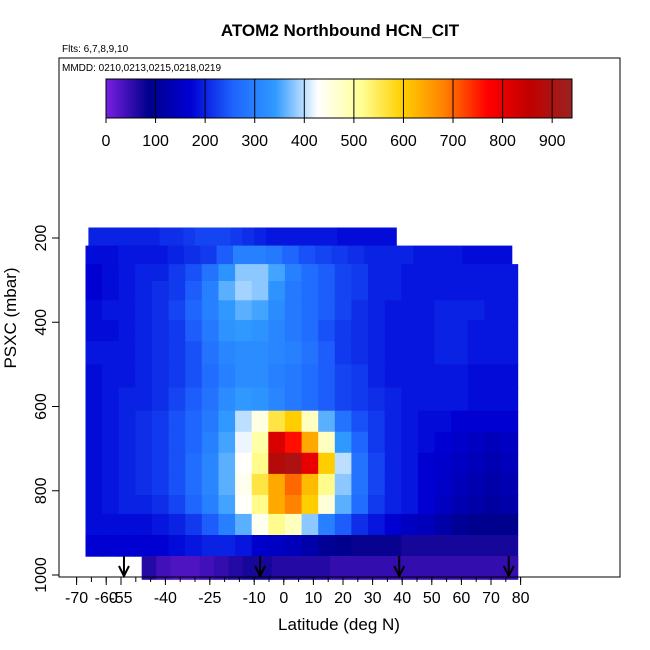 The width and height of the screenshot is (650, 650). What do you see at coordinates (339, 591) in the screenshot?
I see `x-axis: -70 -60-55 -40 -25 -10 0 10 20 30 40 50 60 70 80` at bounding box center [339, 591].